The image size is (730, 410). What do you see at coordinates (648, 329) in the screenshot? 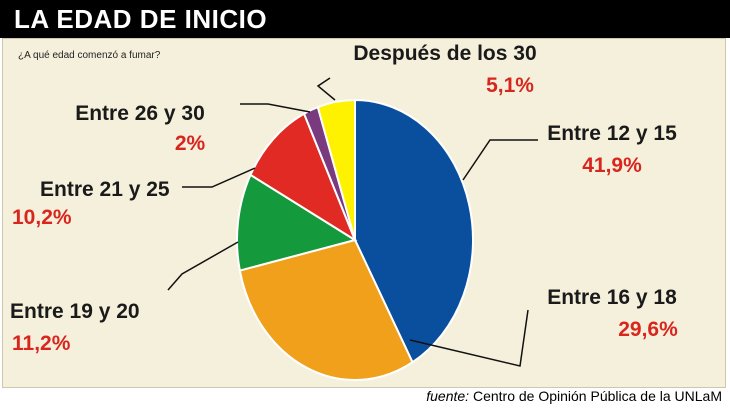
I see `slice-value-label: 29,6%` at bounding box center [648, 329].